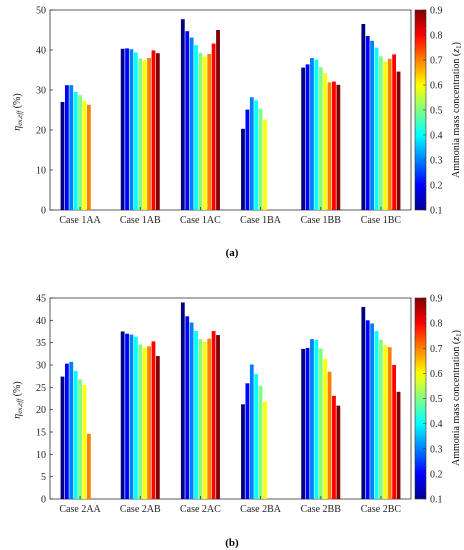  I want to click on colorbar-tick-label-a-1: 0.2, so click(436, 186).